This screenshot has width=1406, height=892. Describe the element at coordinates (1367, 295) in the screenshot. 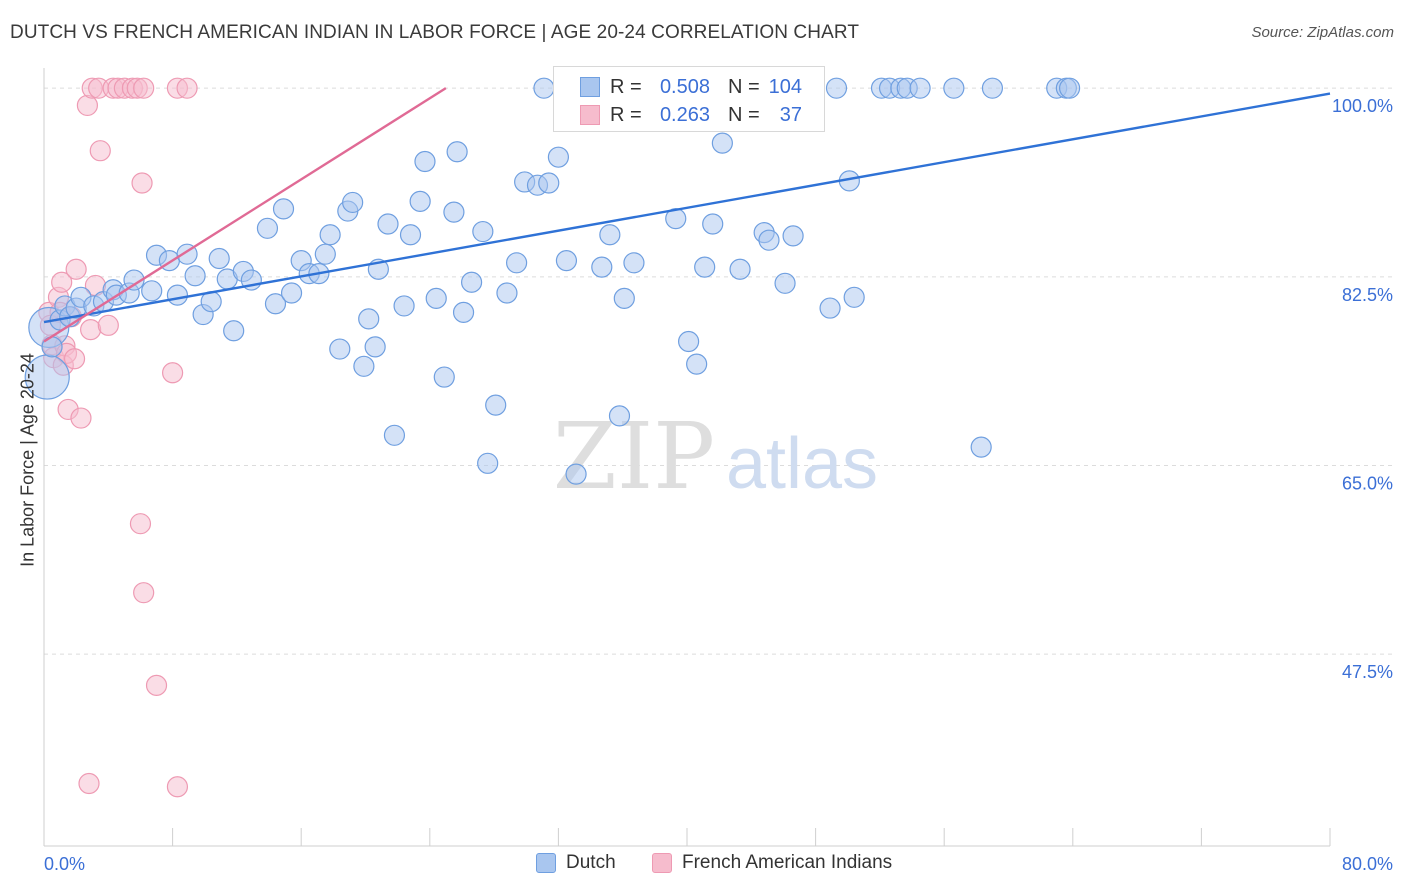

I see `y-tick-label: 82.5%` at that location.